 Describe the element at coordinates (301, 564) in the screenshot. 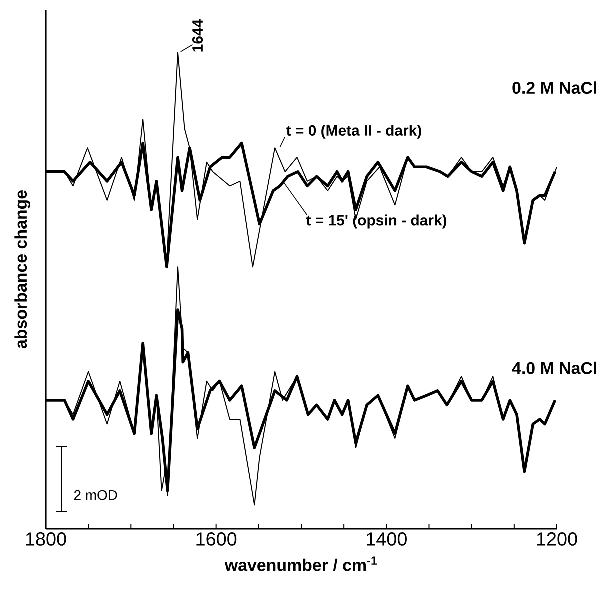

I see `x-axis-title: wavenumber / cm$^{-1}$` at that location.